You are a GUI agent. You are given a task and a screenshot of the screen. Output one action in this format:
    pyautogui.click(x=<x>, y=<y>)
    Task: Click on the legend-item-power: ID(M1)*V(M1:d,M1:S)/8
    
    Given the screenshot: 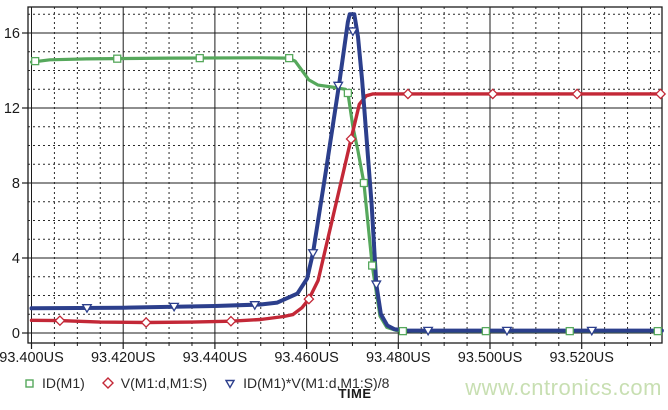 What is the action you would take?
    pyautogui.click(x=306, y=383)
    